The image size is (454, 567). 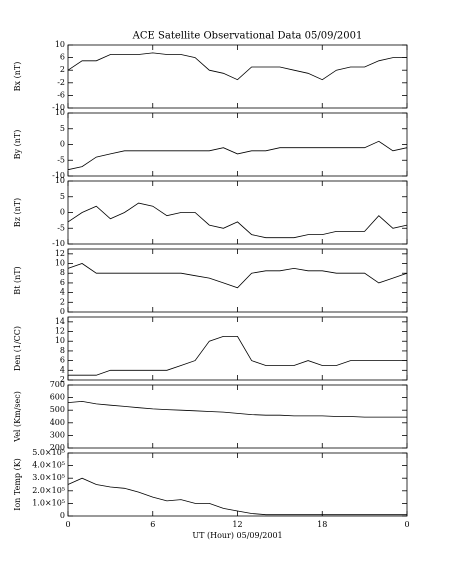 What do you see at coordinates (17, 145) in the screenshot?
I see `y-axis-label: By (nT)` at bounding box center [17, 145].